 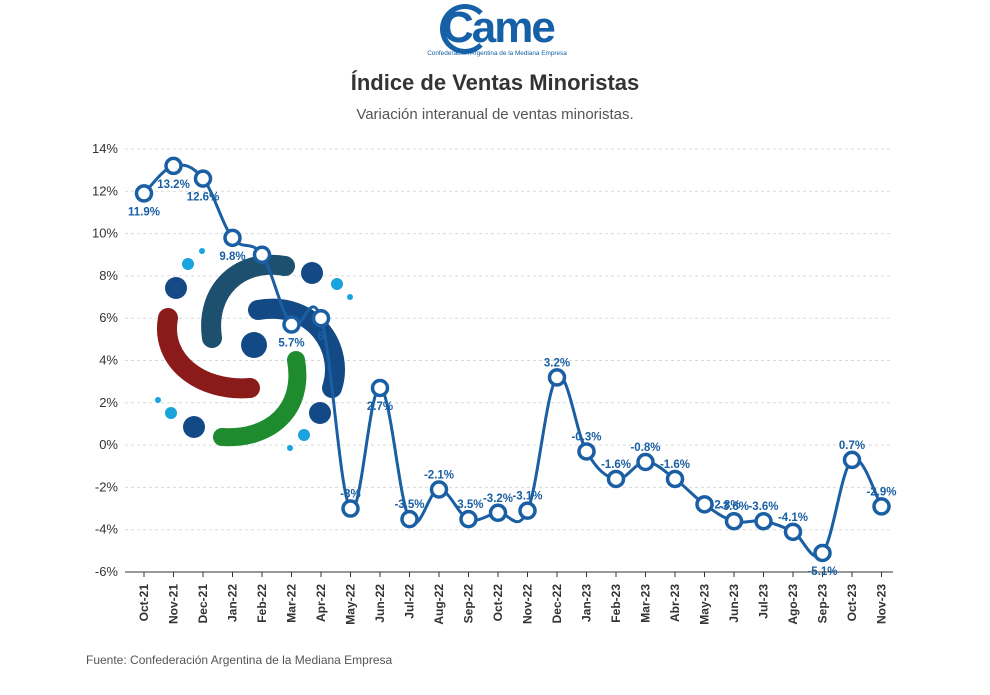 I want to click on x-tick-label: Jul-22, so click(x=410, y=601).